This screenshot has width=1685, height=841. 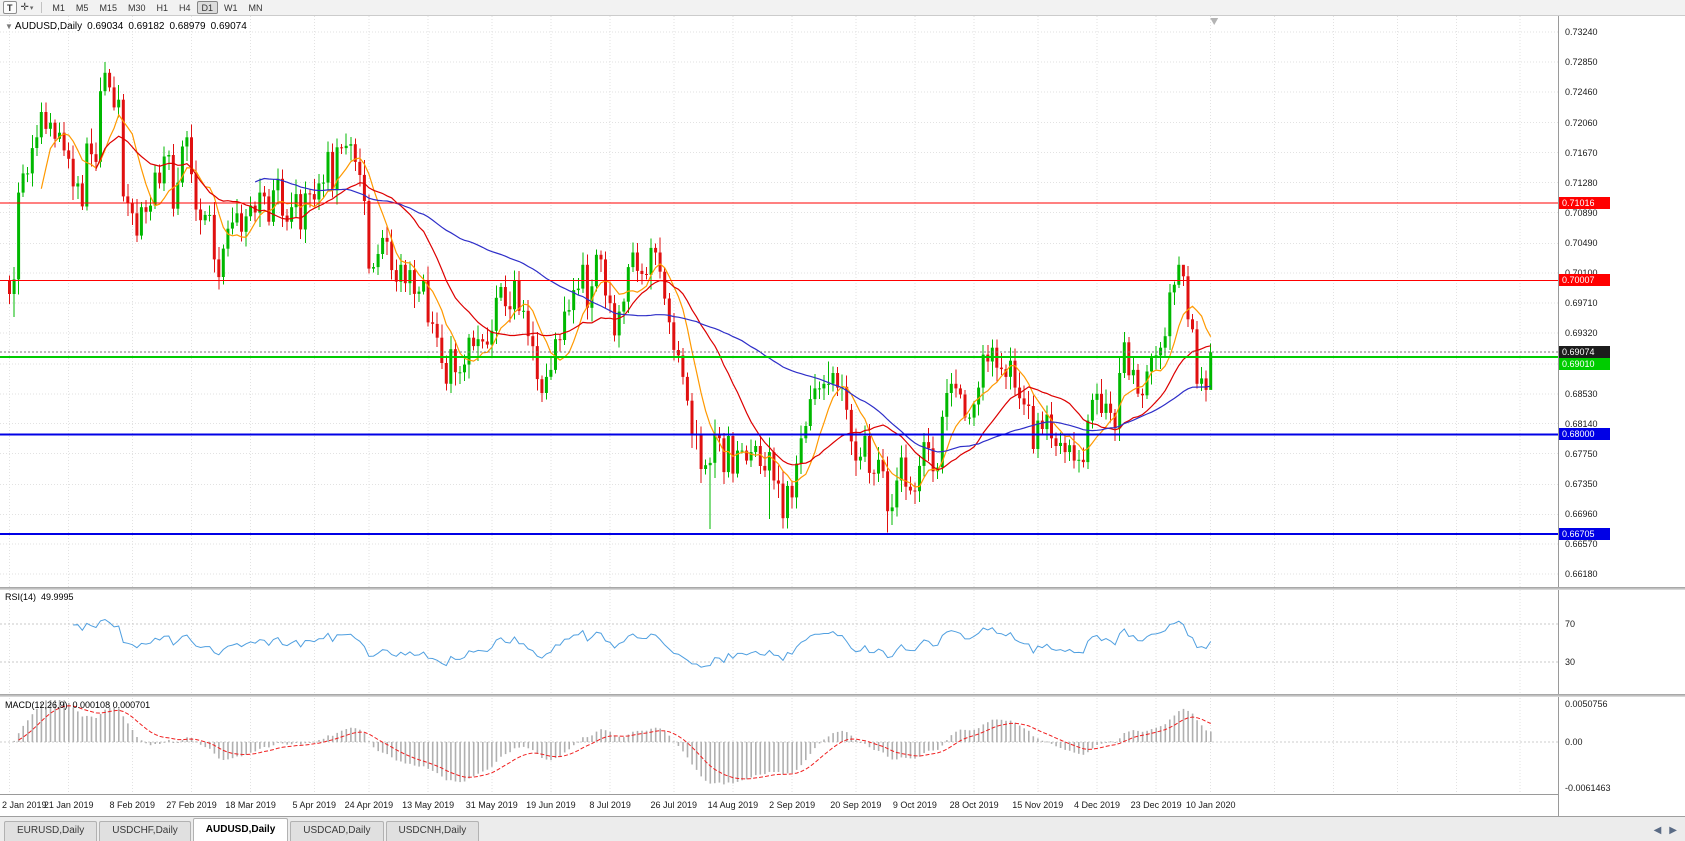 I want to click on date-axis-label: 15 Nov 2019, so click(x=1038, y=805).